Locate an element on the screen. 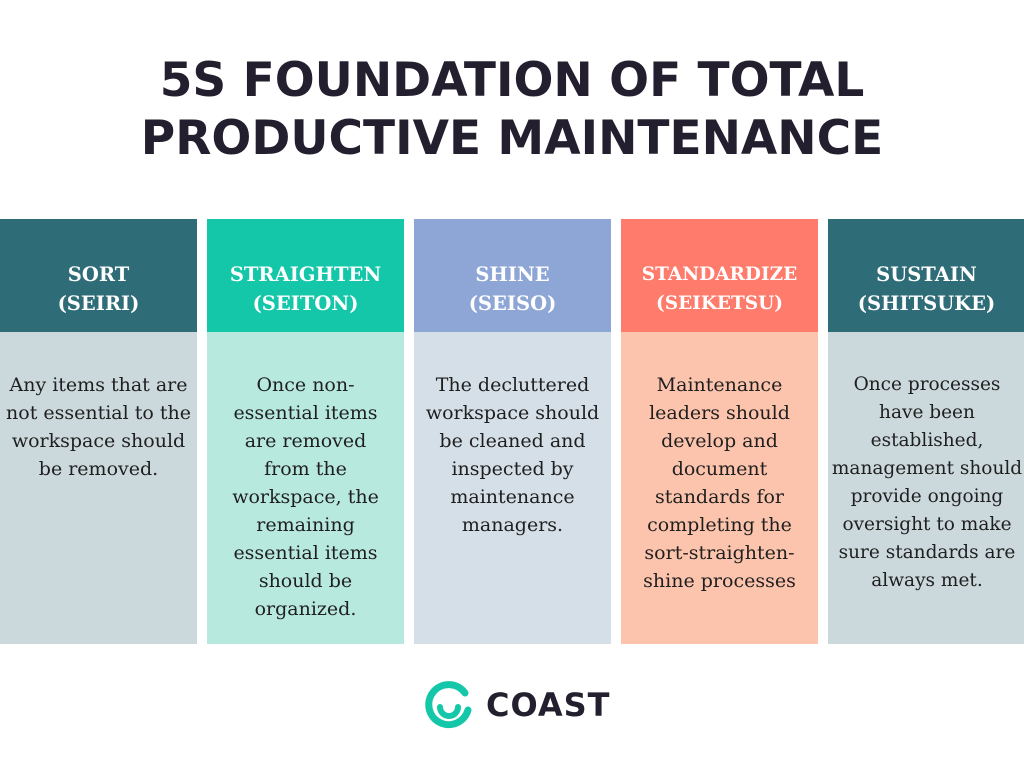 The image size is (1024, 768). column-subtitle: (SEITON) is located at coordinates (305, 303).